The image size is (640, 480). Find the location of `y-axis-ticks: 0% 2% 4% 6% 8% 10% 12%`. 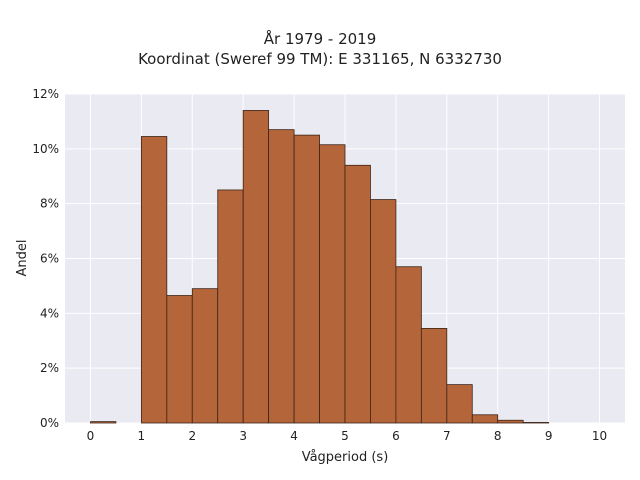

y-axis-ticks: 0% 2% 4% 6% 8% 10% 12% is located at coordinates (45, 258).